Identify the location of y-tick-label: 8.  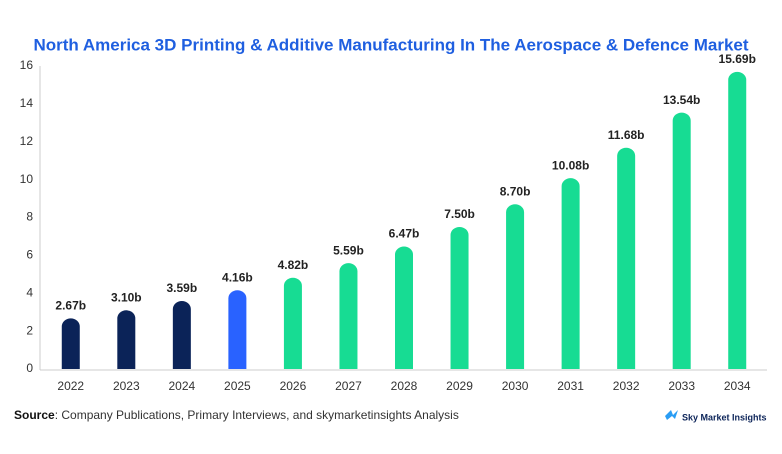
(29, 217).